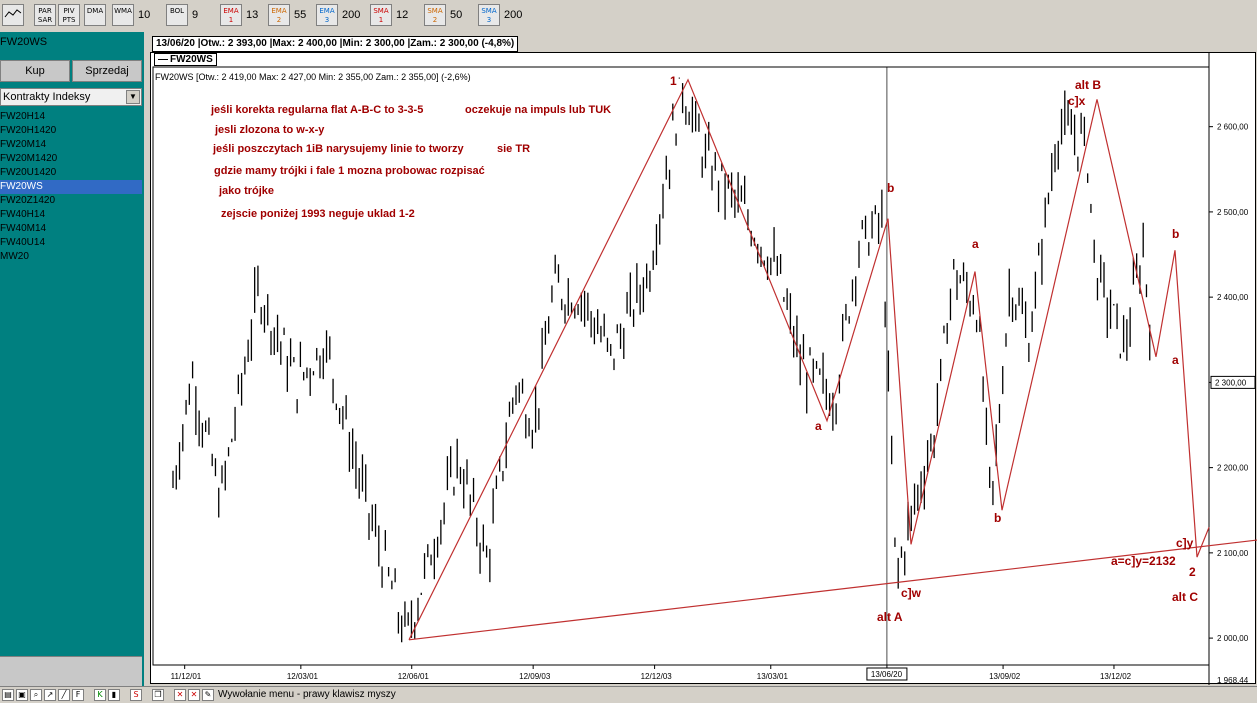  What do you see at coordinates (246, 191) in the screenshot?
I see `annotation-note: jako trójke` at bounding box center [246, 191].